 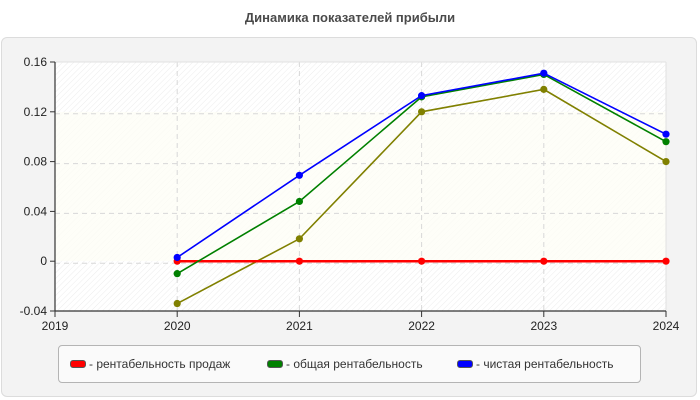 What do you see at coordinates (545, 364) in the screenshot?
I see `legend-label: - чистая рентабельность` at bounding box center [545, 364].